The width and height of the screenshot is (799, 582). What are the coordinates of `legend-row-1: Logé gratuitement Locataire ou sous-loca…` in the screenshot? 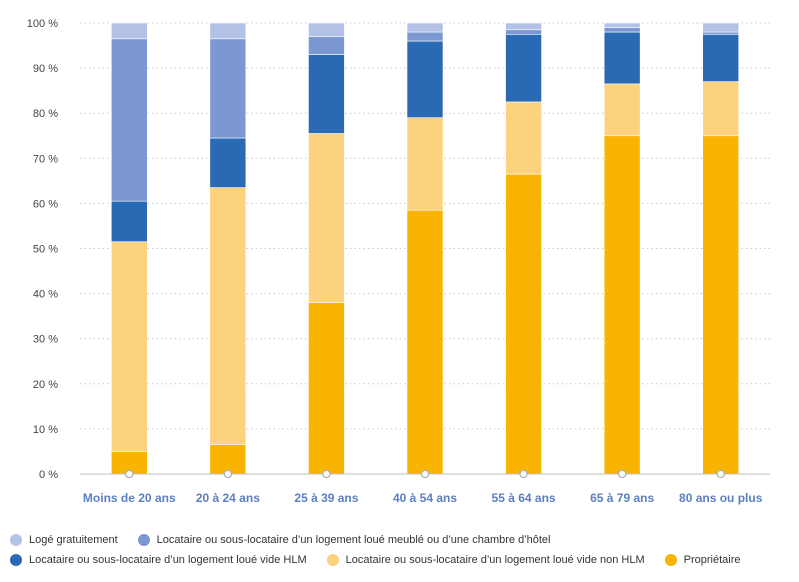 It's located at (402, 540).